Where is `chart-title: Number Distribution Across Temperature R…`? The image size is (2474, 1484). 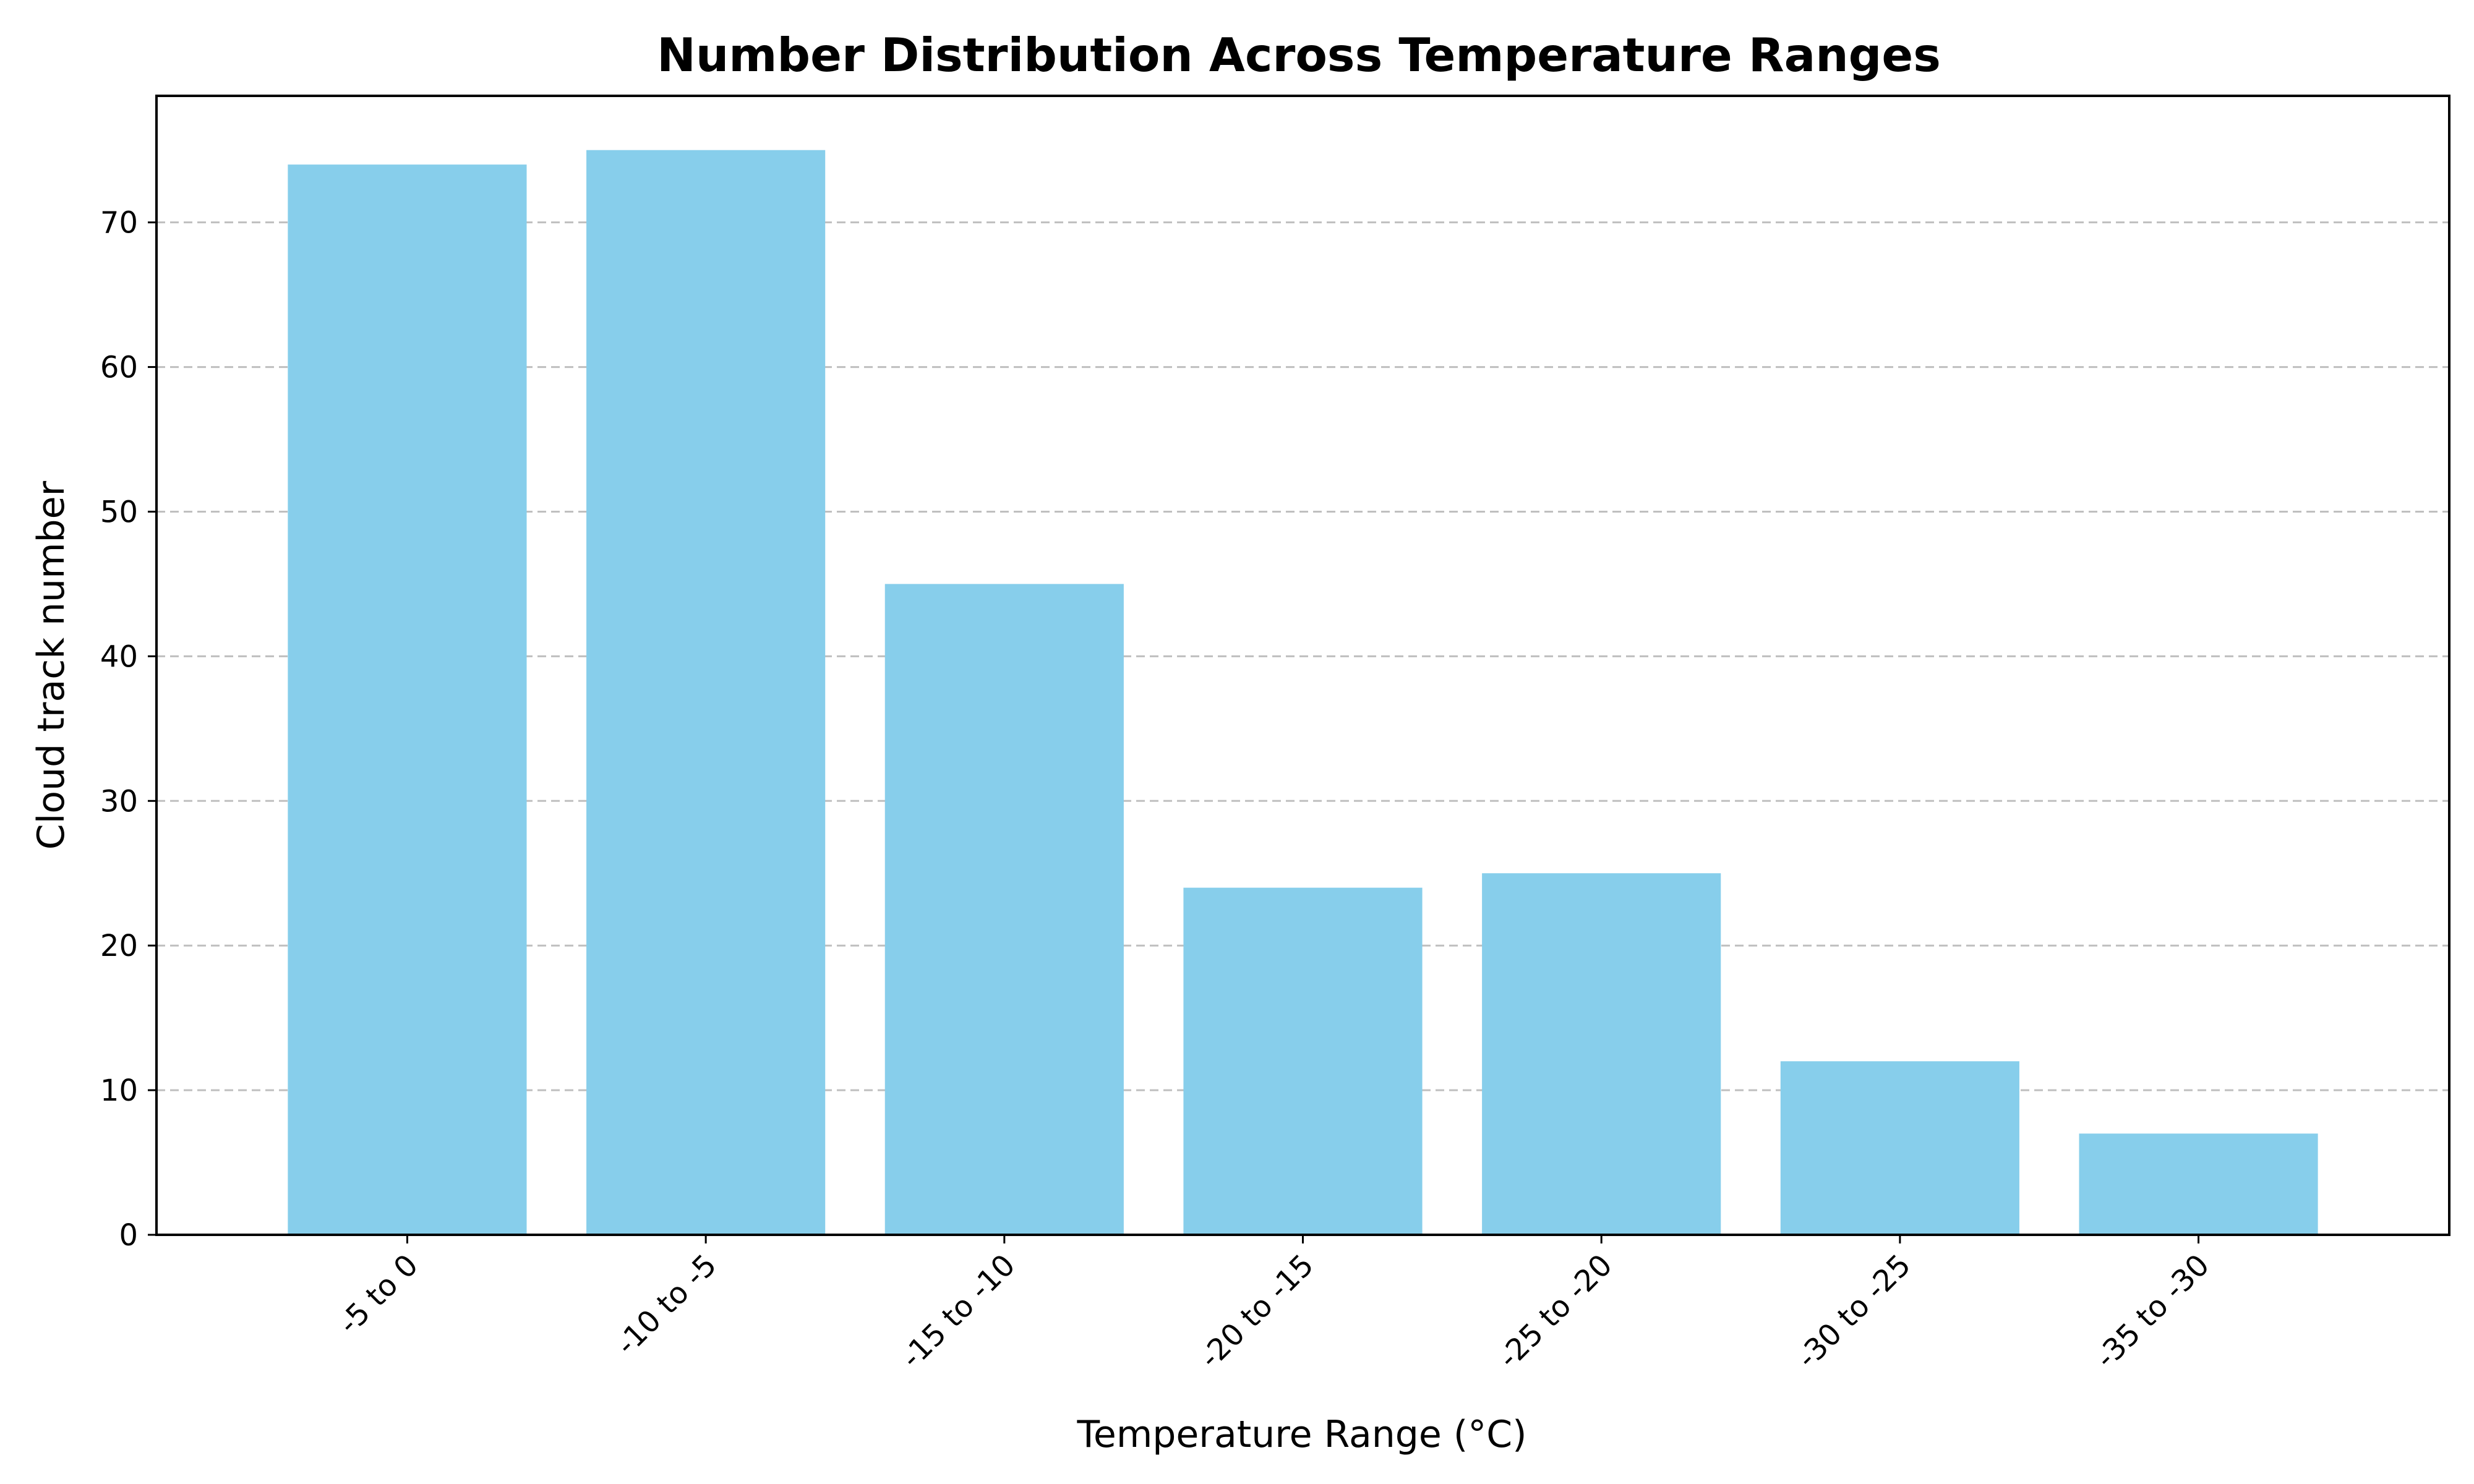 chart-title: Number Distribution Across Temperature R… is located at coordinates (1299, 55).